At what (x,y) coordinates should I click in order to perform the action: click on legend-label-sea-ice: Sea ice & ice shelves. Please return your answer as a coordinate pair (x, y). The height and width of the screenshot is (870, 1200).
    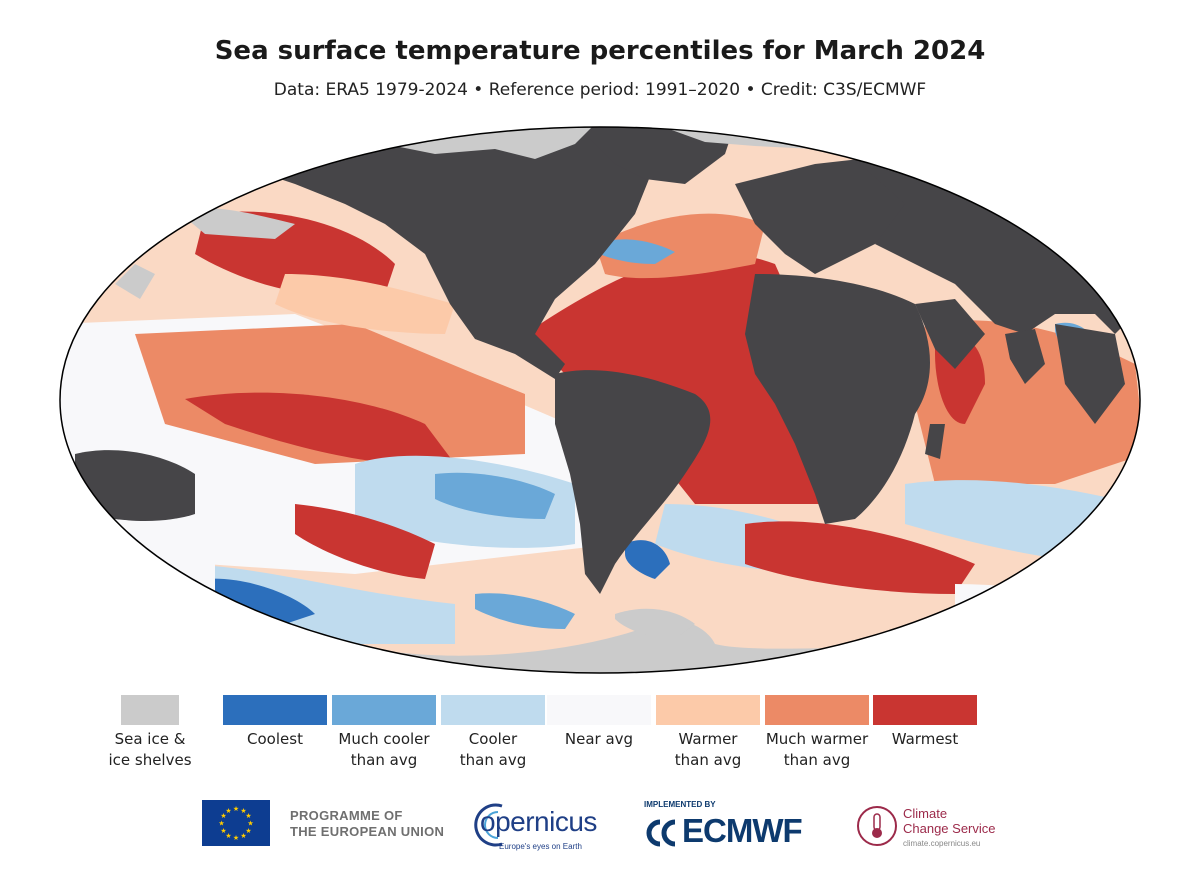
    Looking at the image, I should click on (150, 749).